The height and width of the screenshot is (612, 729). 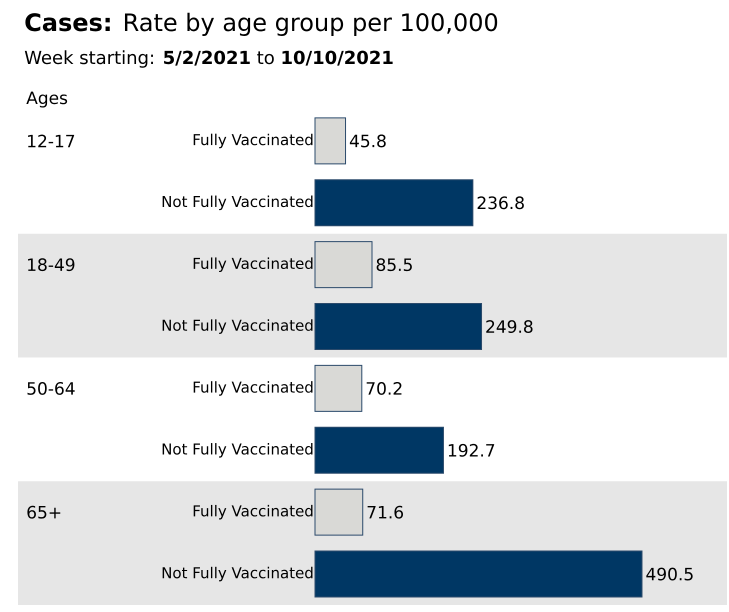 I want to click on data-label: 45.8, so click(x=368, y=141).